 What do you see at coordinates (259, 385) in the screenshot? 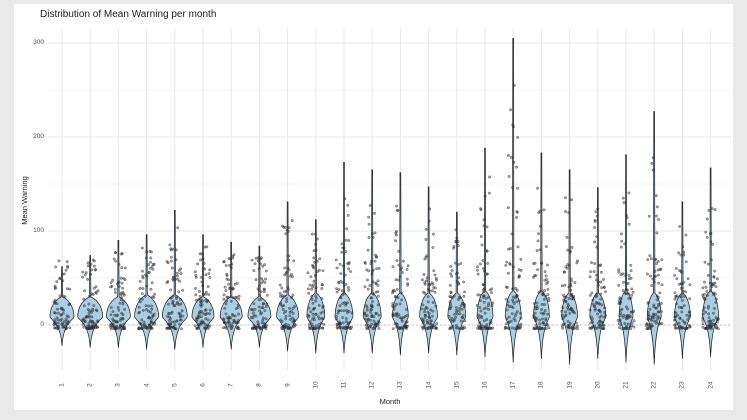
I see `x-tick-label: 8` at bounding box center [259, 385].